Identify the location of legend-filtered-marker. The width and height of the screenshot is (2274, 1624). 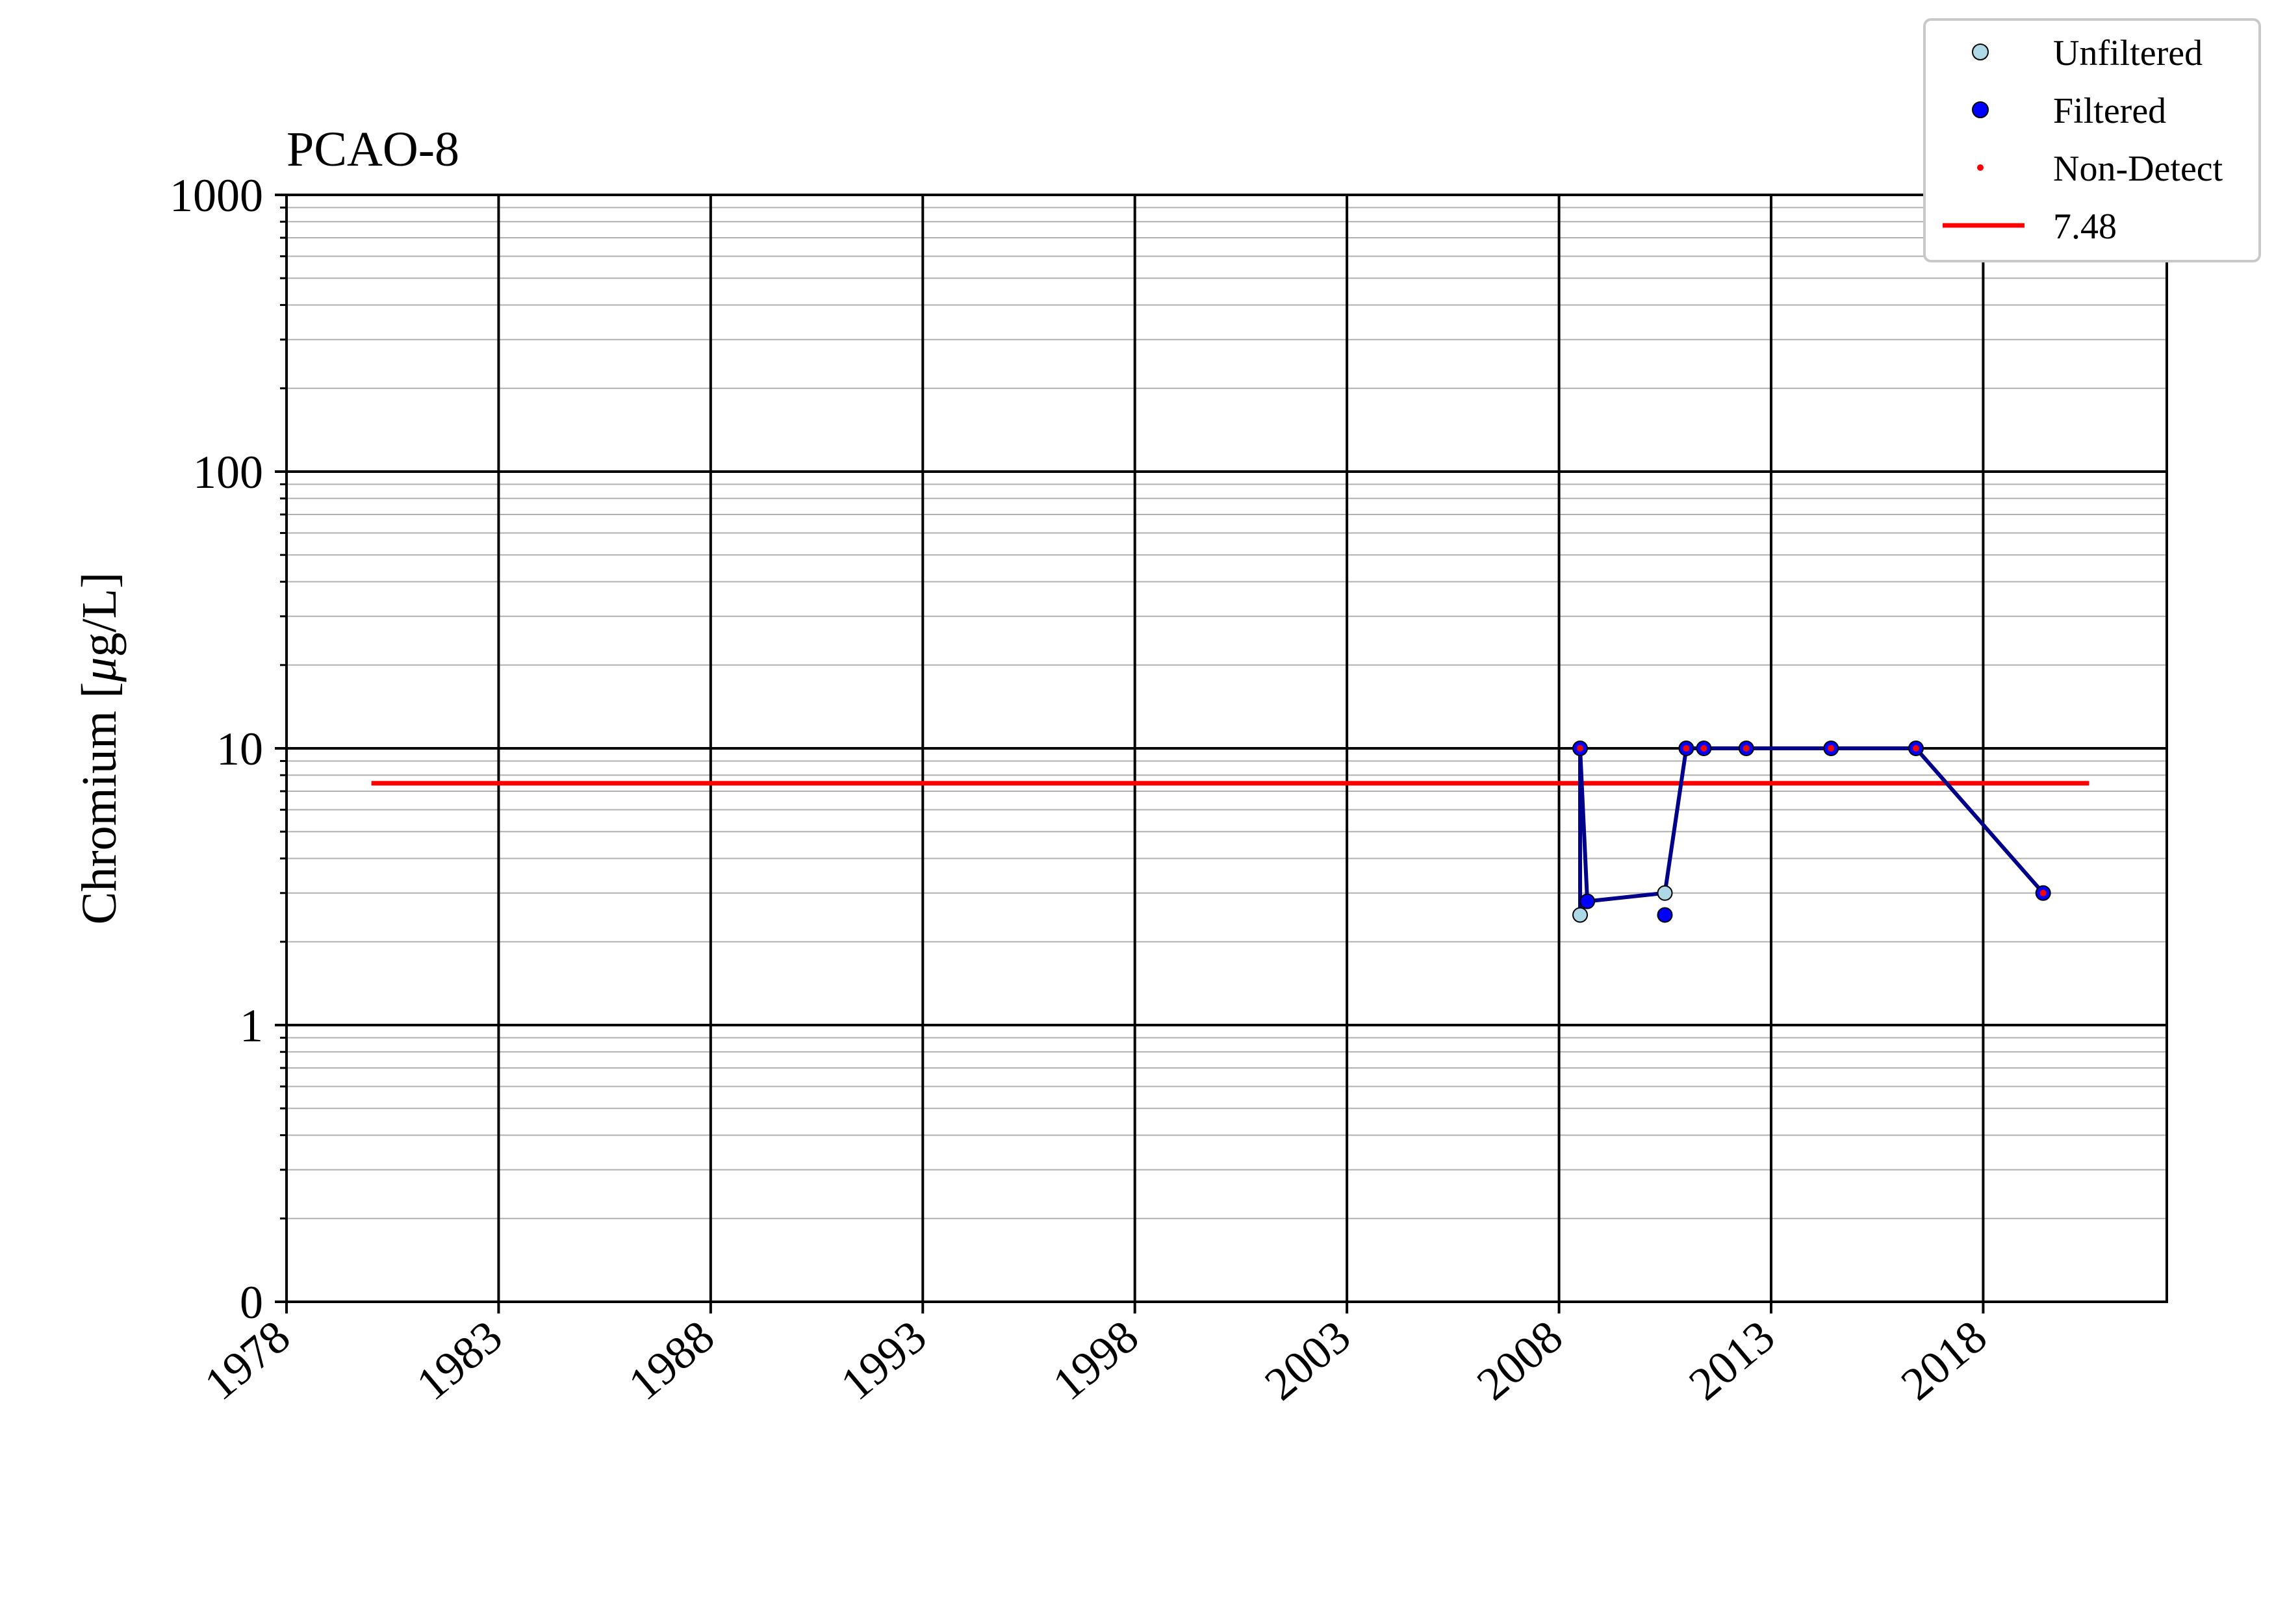
(1980, 109).